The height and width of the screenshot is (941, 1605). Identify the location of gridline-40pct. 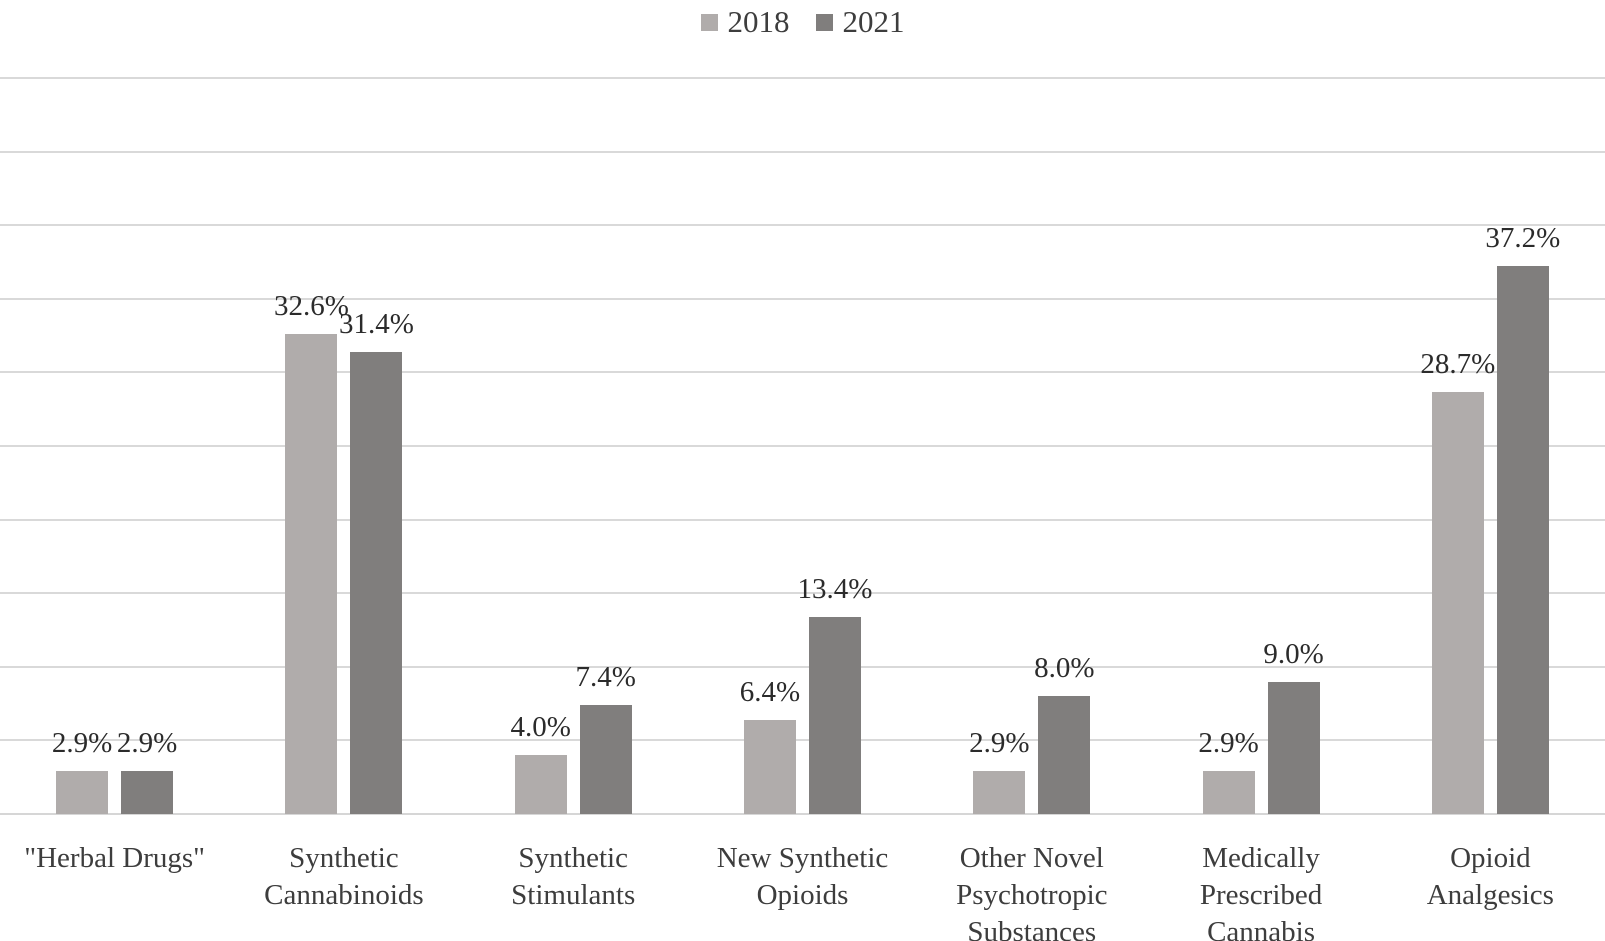
(802, 225).